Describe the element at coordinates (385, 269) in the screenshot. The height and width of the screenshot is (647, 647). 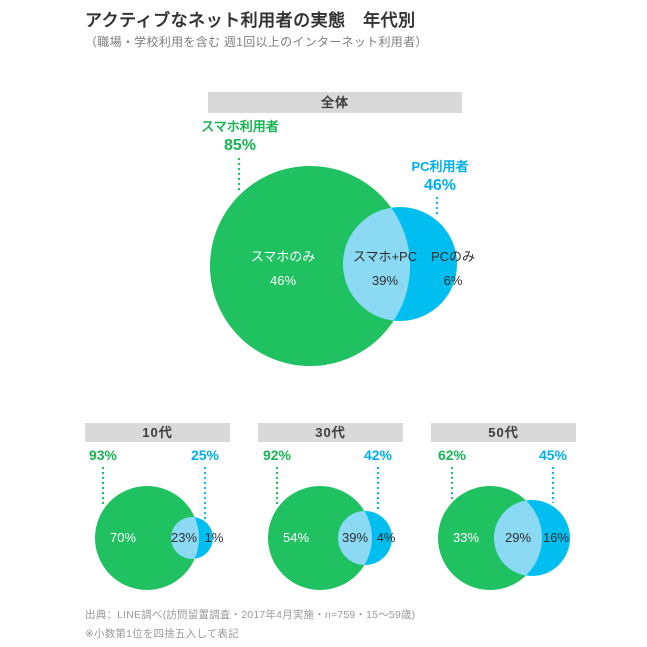
I see `overall-both-segment: スマホ+PC 39%` at that location.